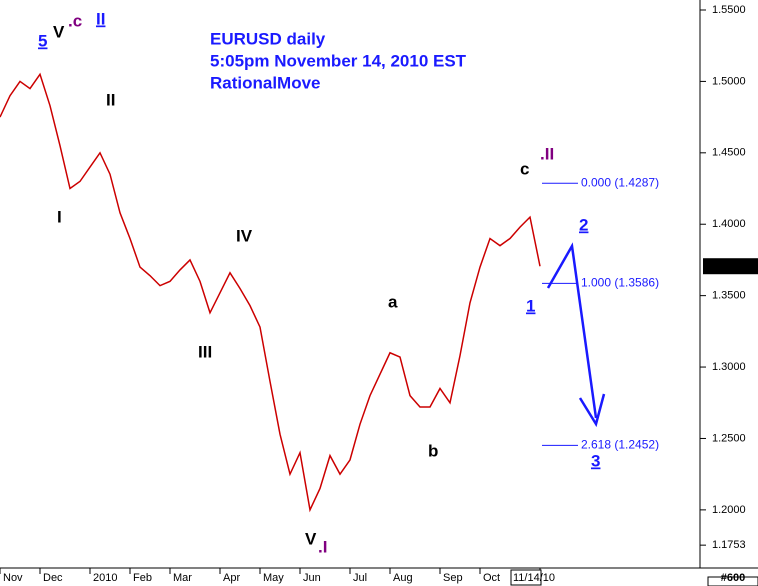  I want to click on x-tick-label: Jul, so click(360, 578).